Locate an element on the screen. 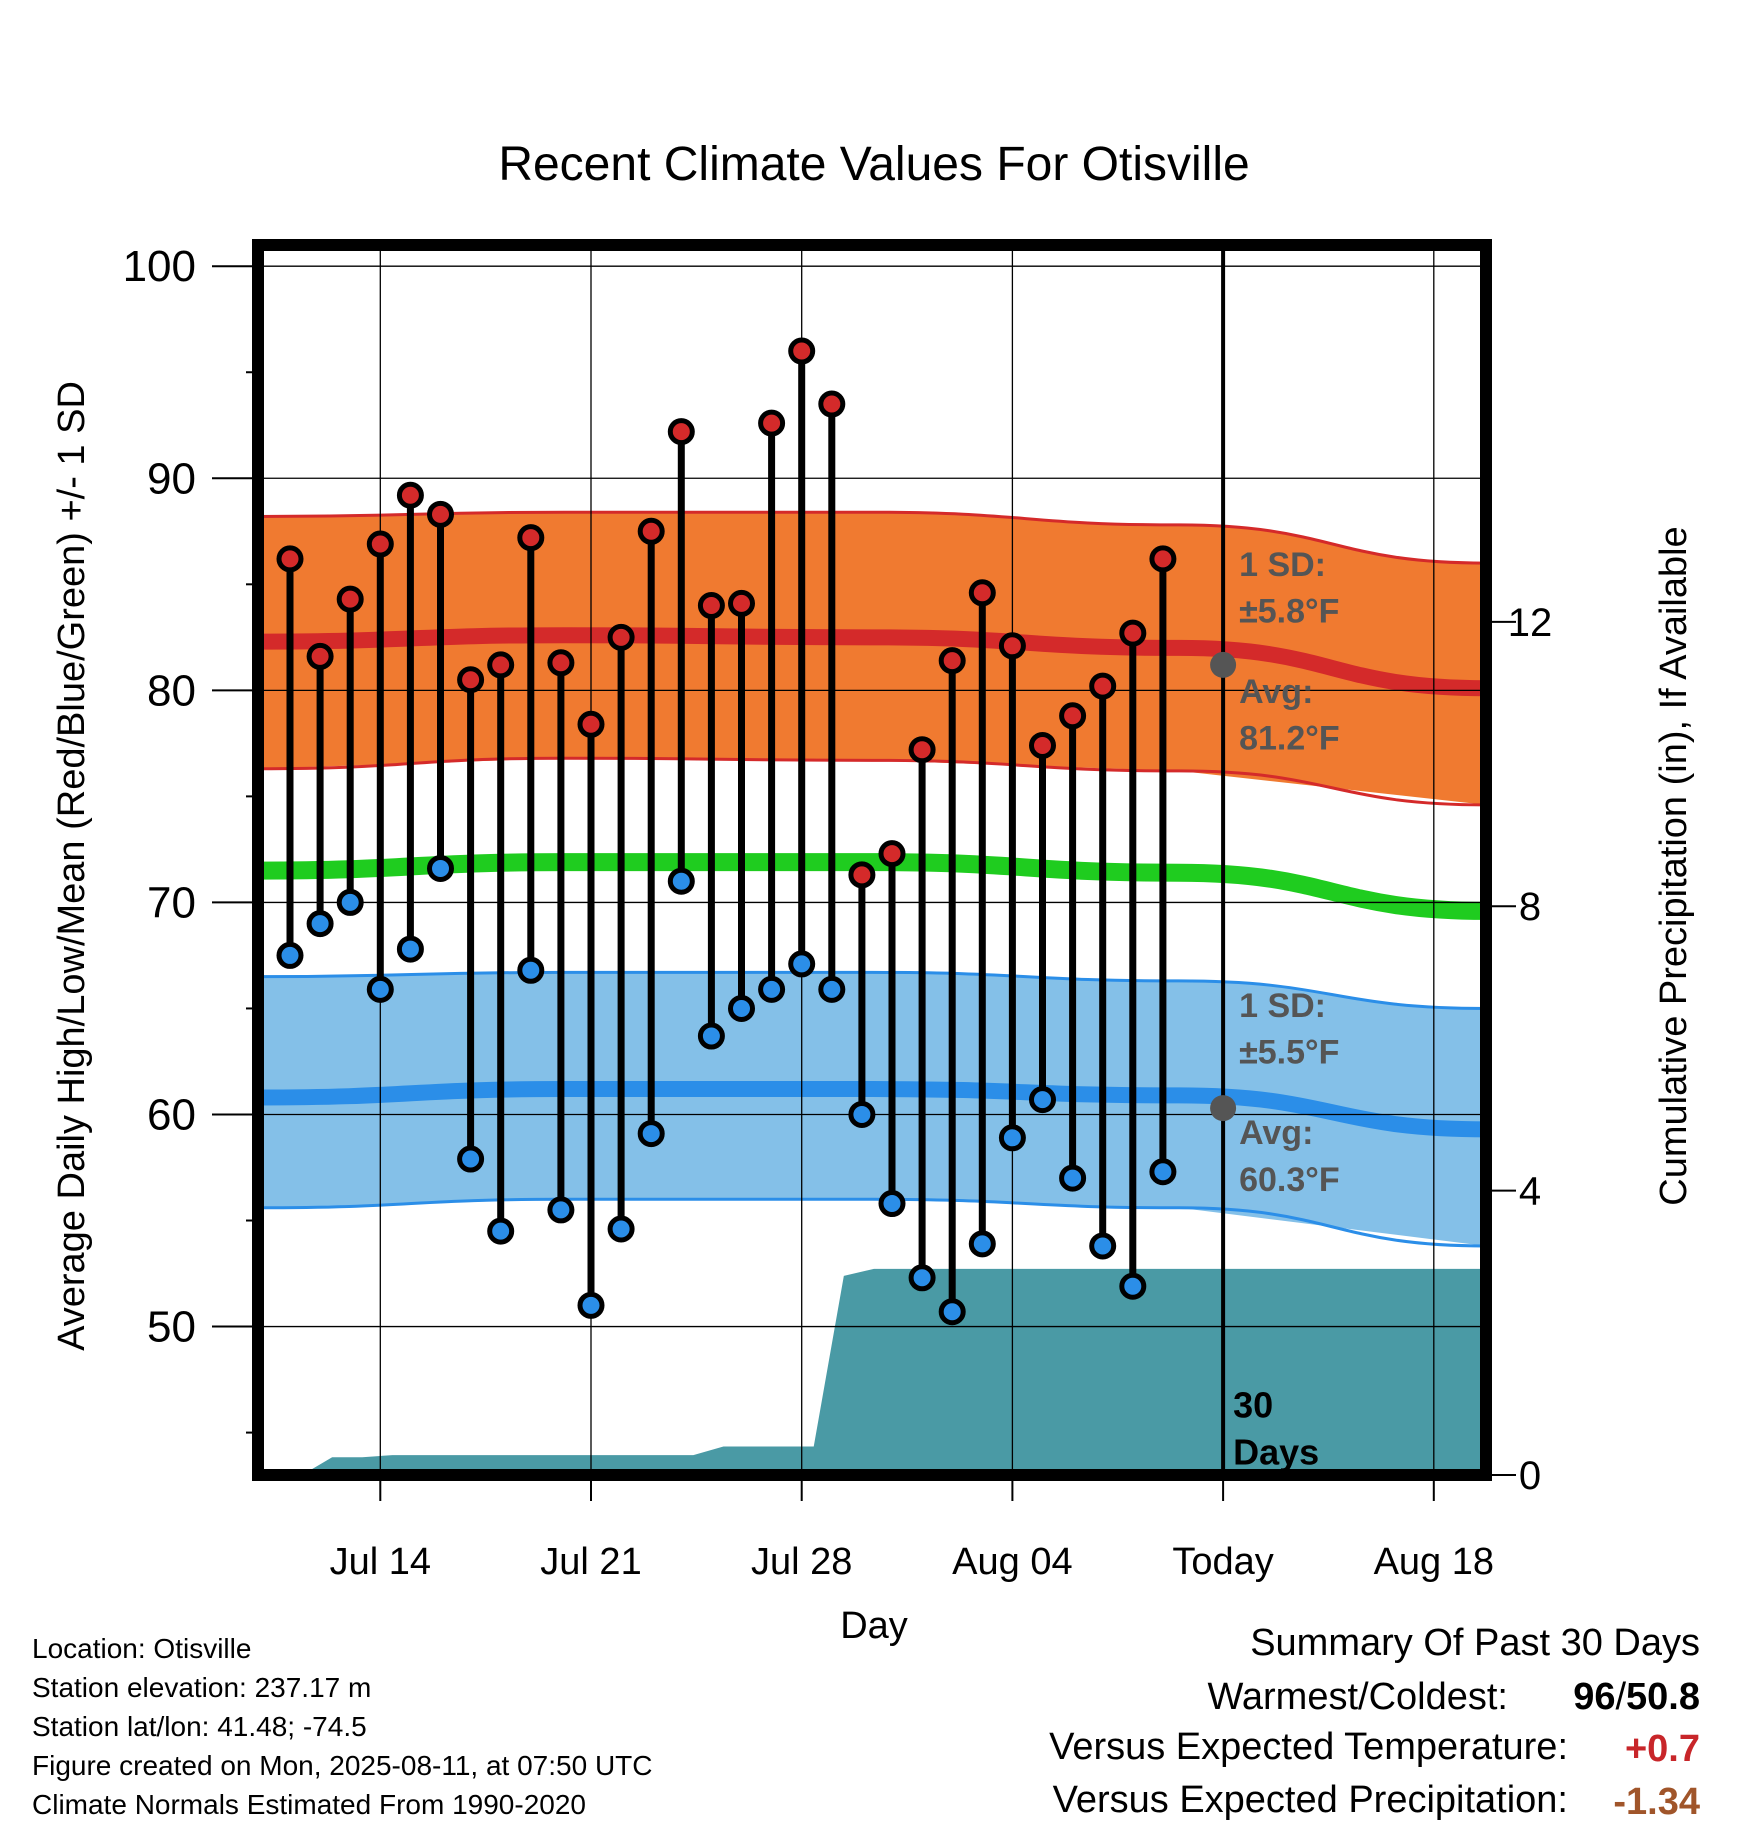  low-avg-value: 60.3°F is located at coordinates (1289, 1180).